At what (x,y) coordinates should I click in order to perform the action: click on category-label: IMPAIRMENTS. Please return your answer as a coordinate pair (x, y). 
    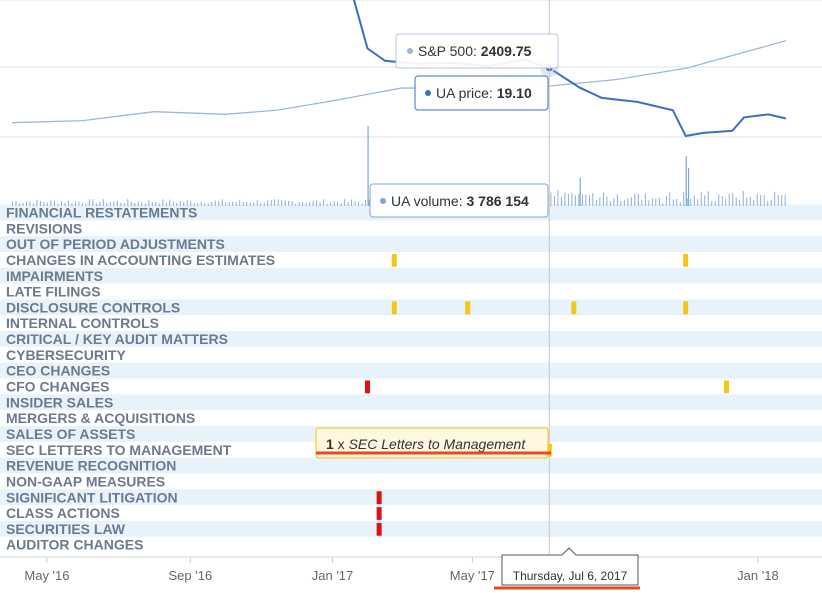
    Looking at the image, I should click on (54, 276).